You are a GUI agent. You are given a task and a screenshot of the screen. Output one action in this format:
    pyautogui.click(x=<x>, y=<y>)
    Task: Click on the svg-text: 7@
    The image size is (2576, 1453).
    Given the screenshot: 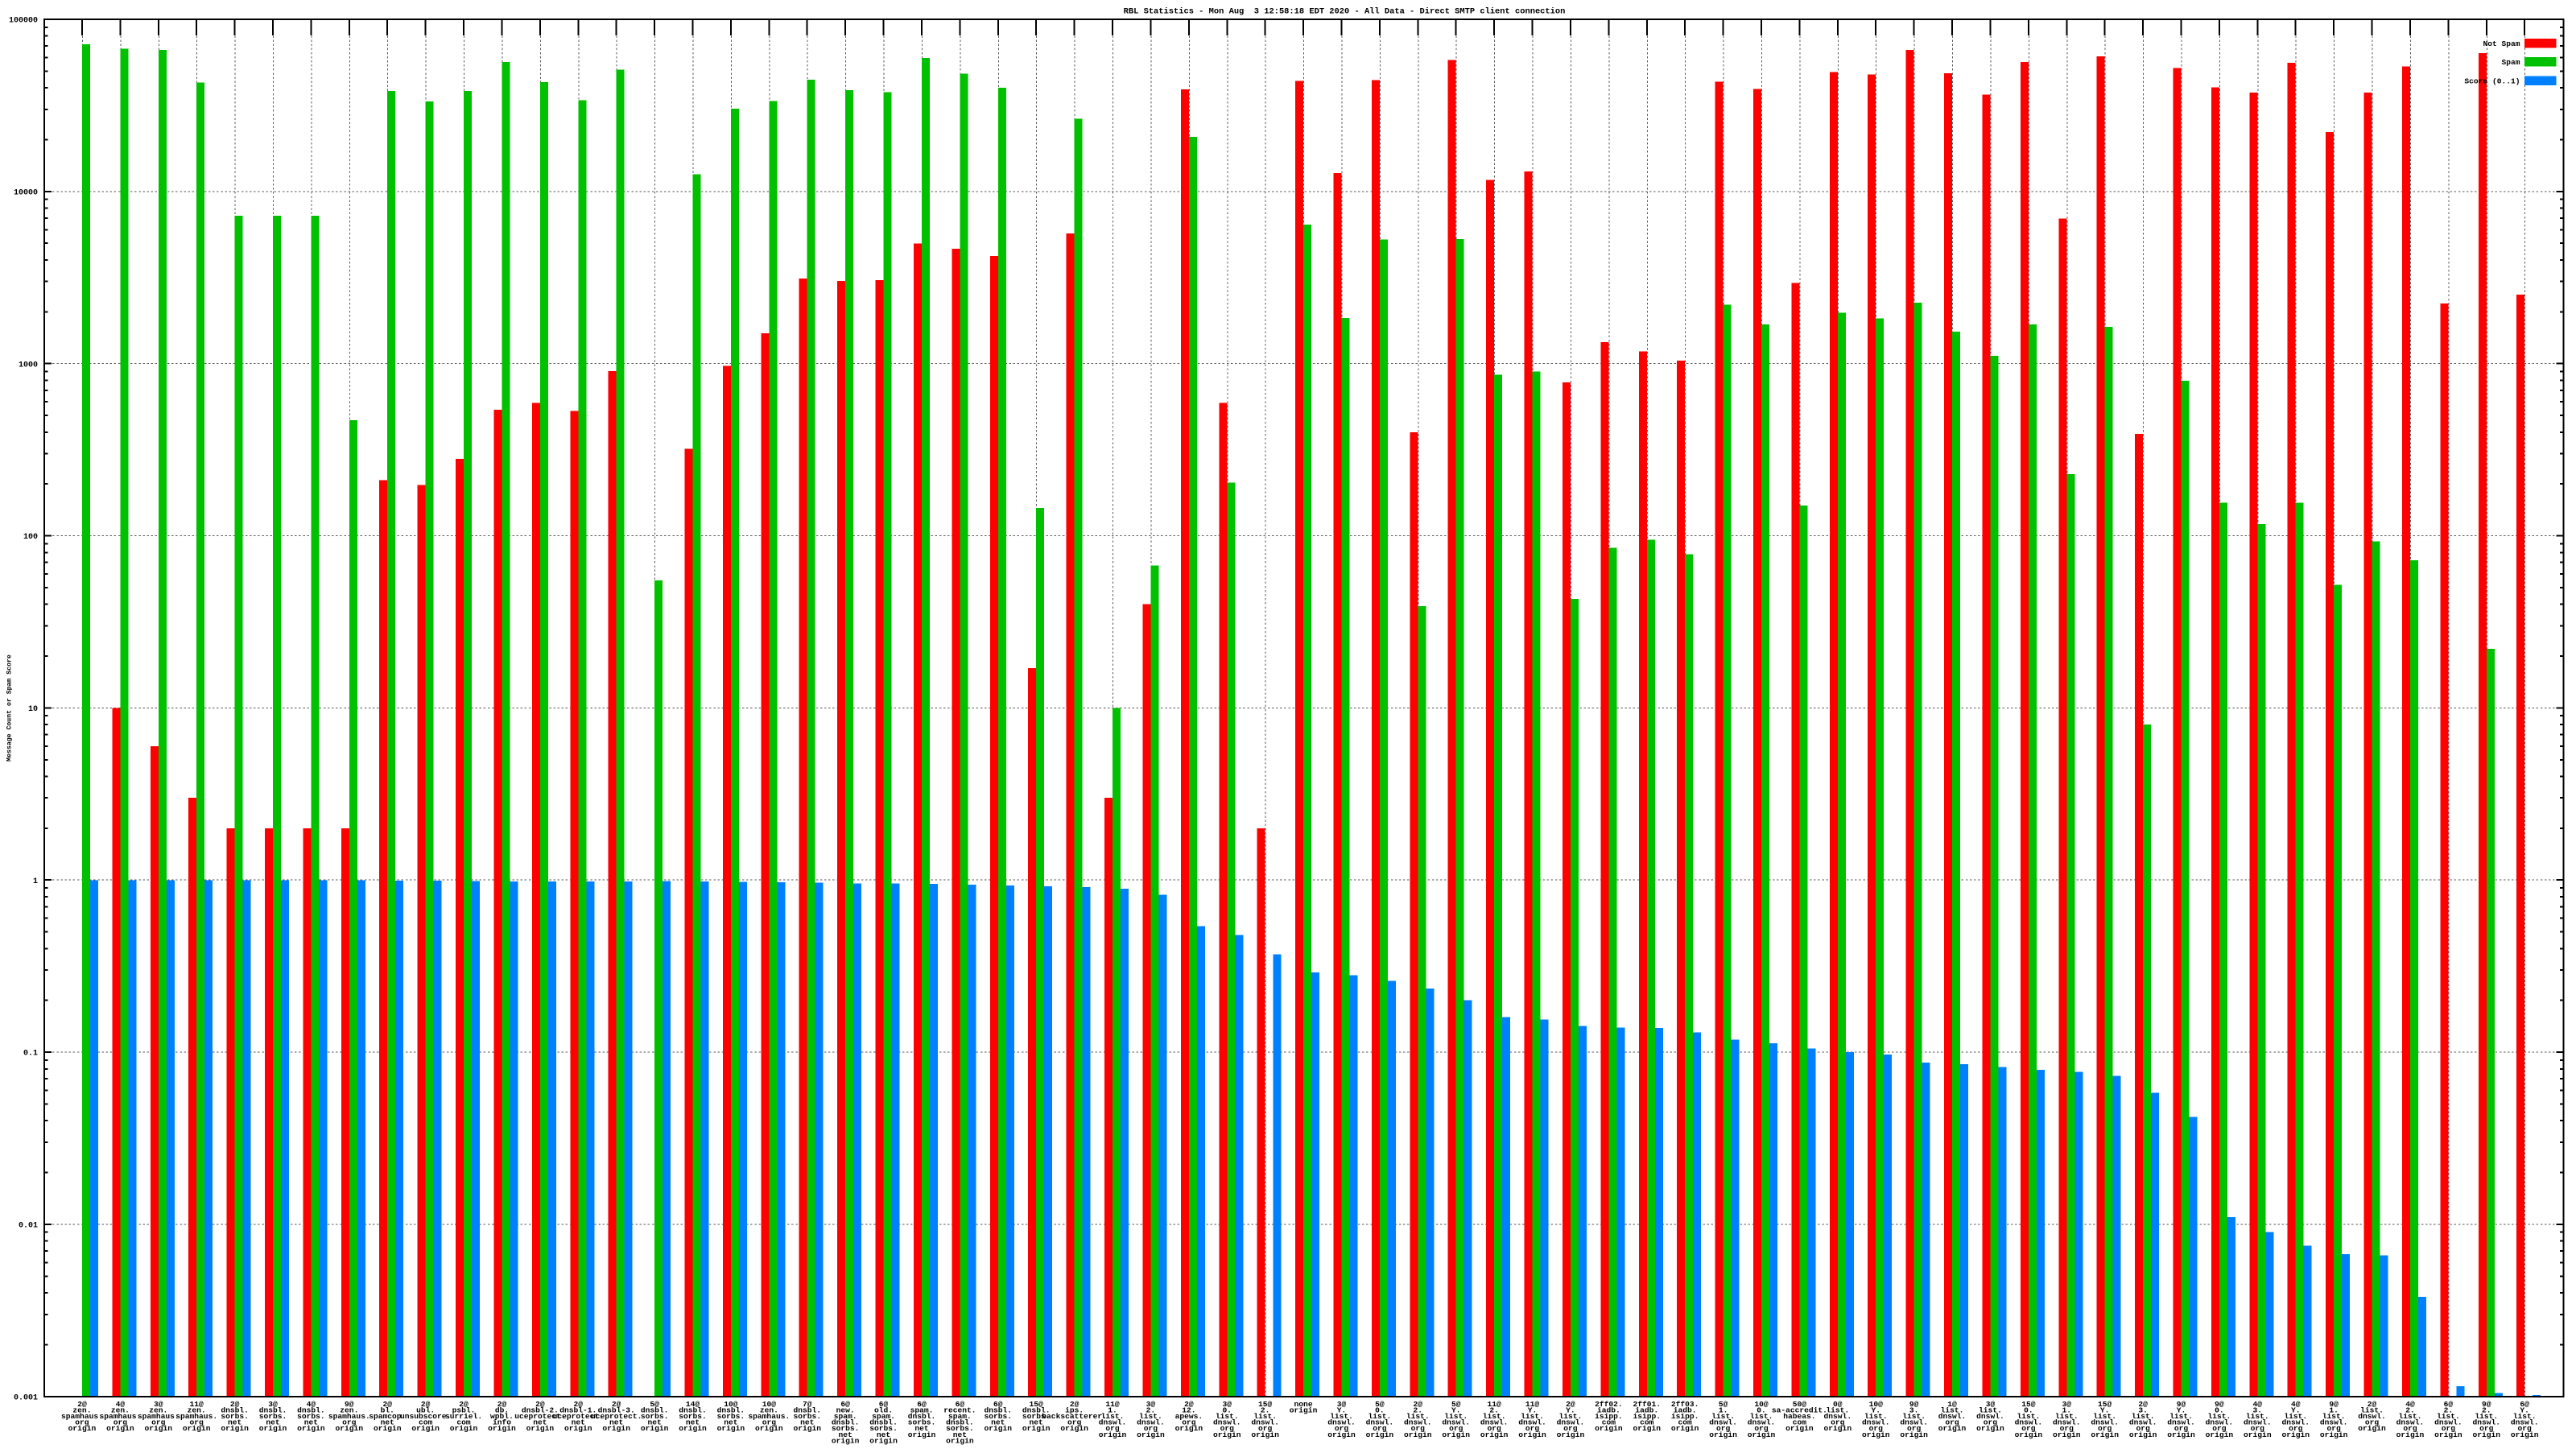 What is the action you would take?
    pyautogui.click(x=807, y=1404)
    